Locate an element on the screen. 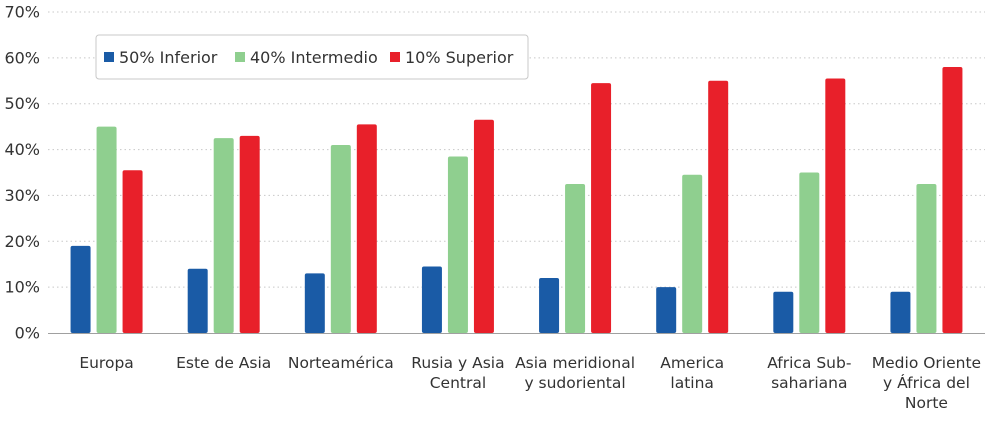  x-category-label: Europa is located at coordinates (106, 363).